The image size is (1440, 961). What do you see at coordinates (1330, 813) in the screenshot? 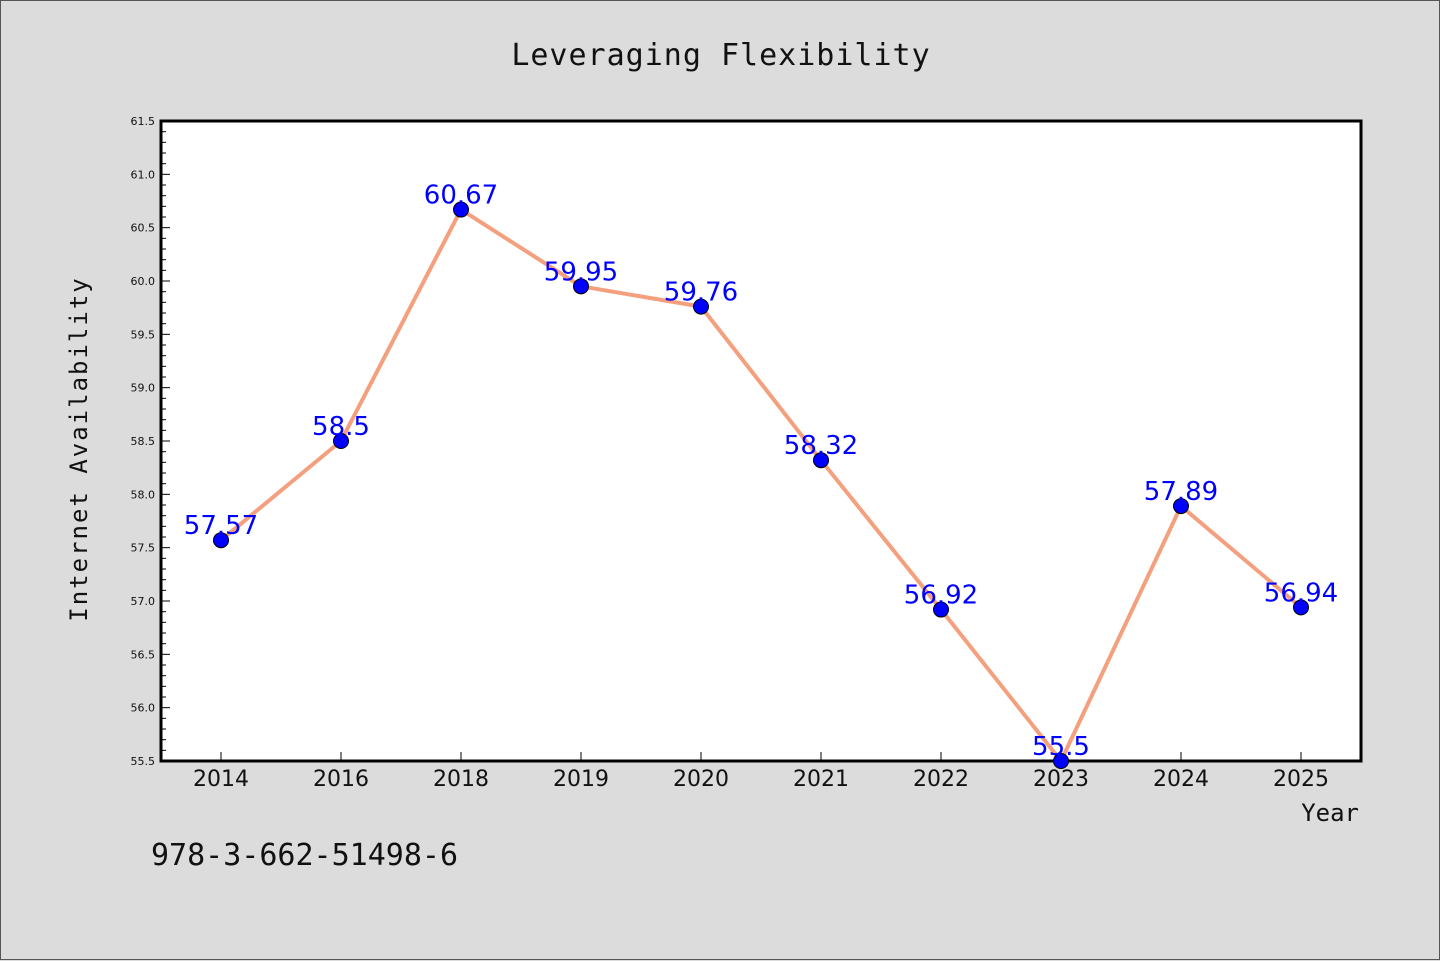
I see `x-axis-label: Year` at bounding box center [1330, 813].